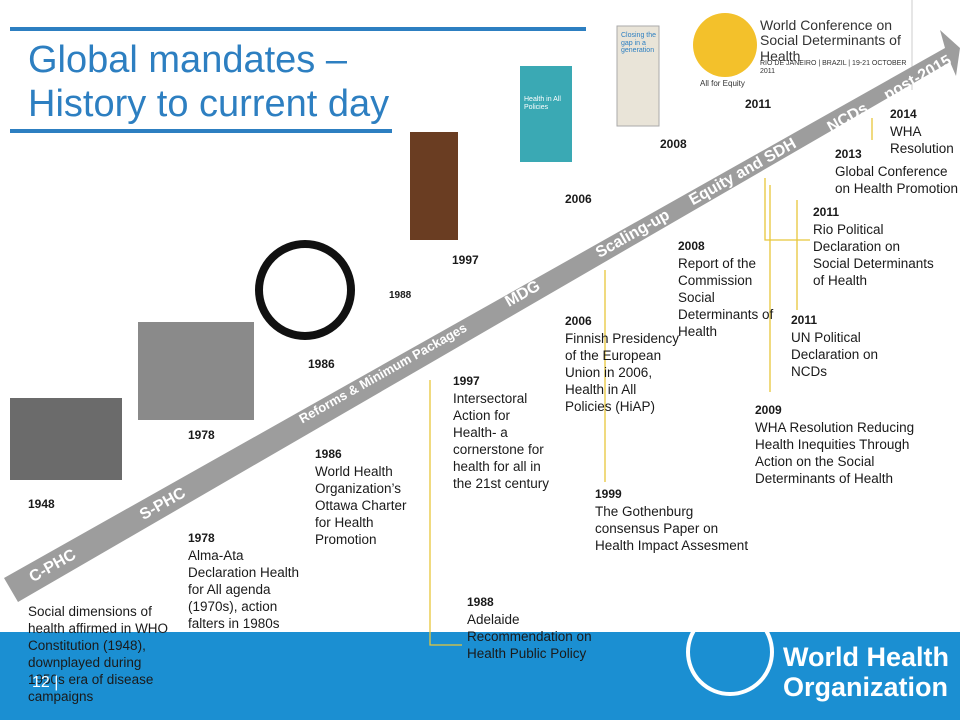 This screenshot has width=960, height=720. Describe the element at coordinates (321, 364) in the screenshot. I see `image-year: 1986` at that location.